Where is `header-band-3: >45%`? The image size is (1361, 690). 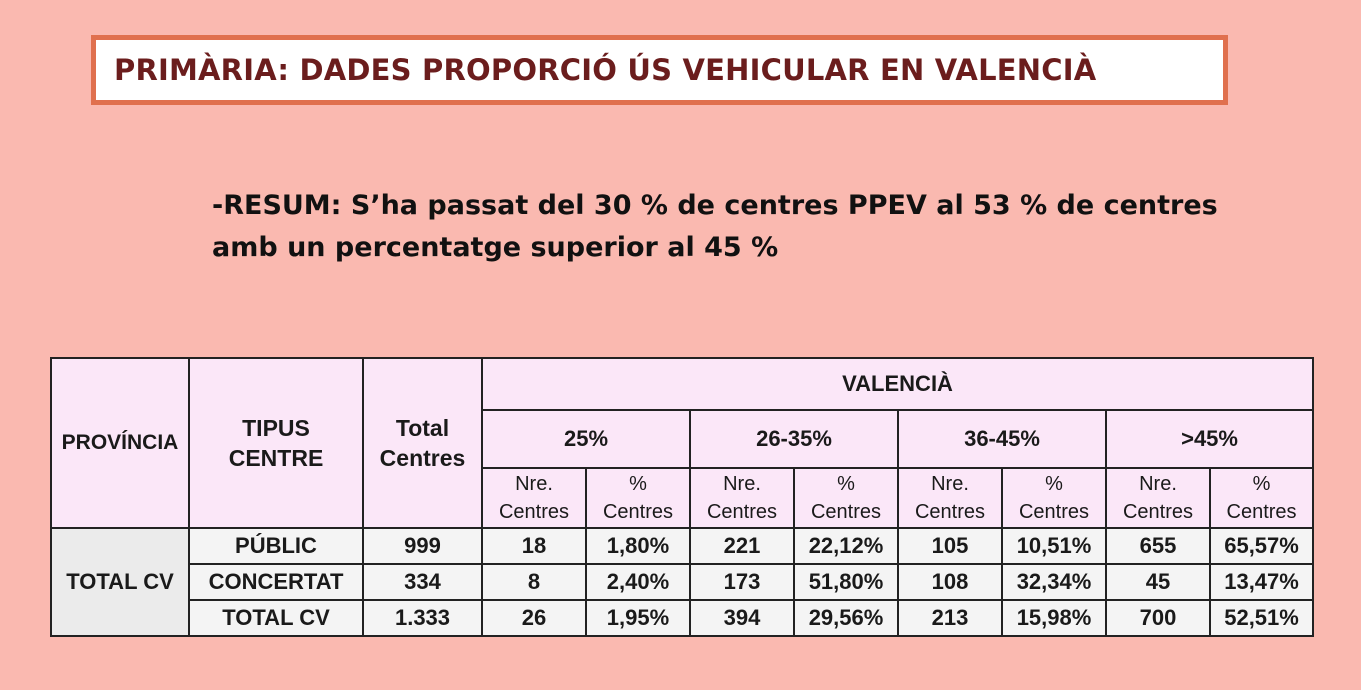
header-band-3: >45% is located at coordinates (1209, 439).